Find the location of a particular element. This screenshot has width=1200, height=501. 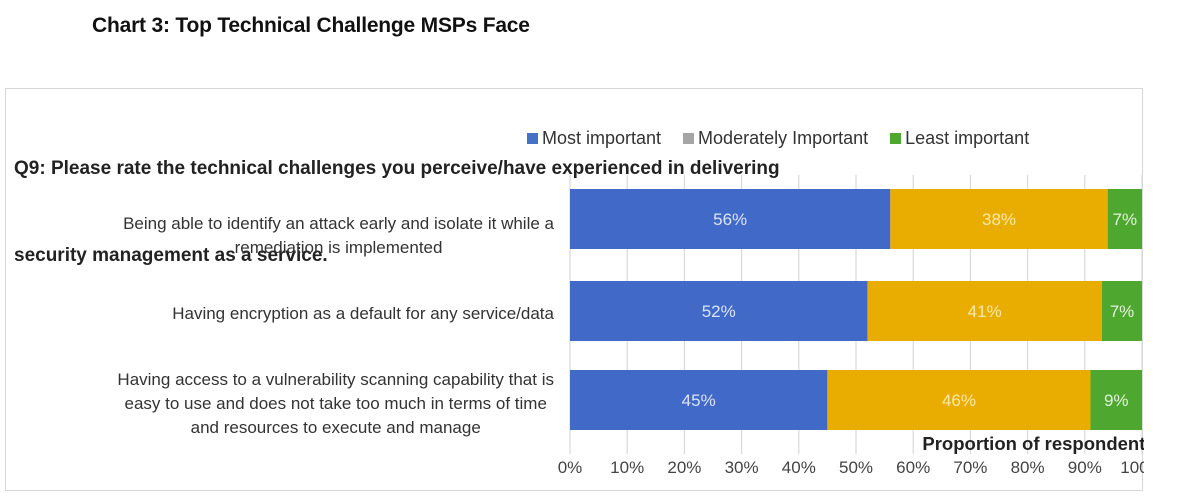

data-label: 41% is located at coordinates (985, 311).